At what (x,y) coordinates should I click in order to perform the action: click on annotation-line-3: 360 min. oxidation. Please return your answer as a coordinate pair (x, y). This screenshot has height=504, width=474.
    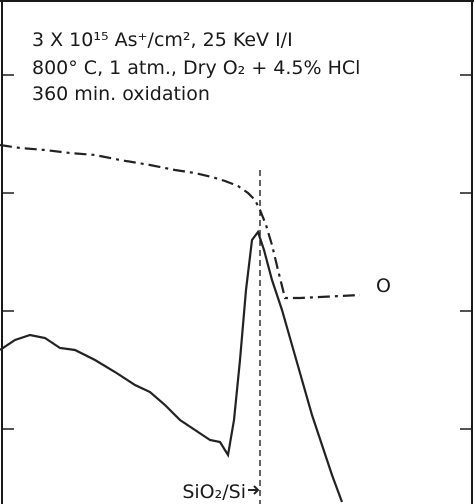
    Looking at the image, I should click on (121, 94).